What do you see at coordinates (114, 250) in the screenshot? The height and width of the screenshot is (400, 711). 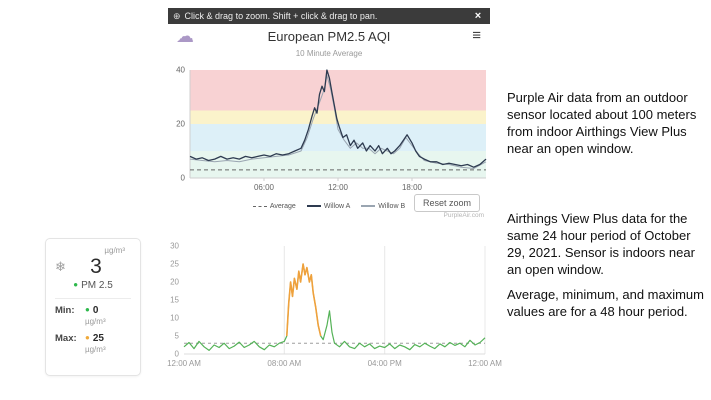 I see `card-unit-label: µg/m³` at bounding box center [114, 250].